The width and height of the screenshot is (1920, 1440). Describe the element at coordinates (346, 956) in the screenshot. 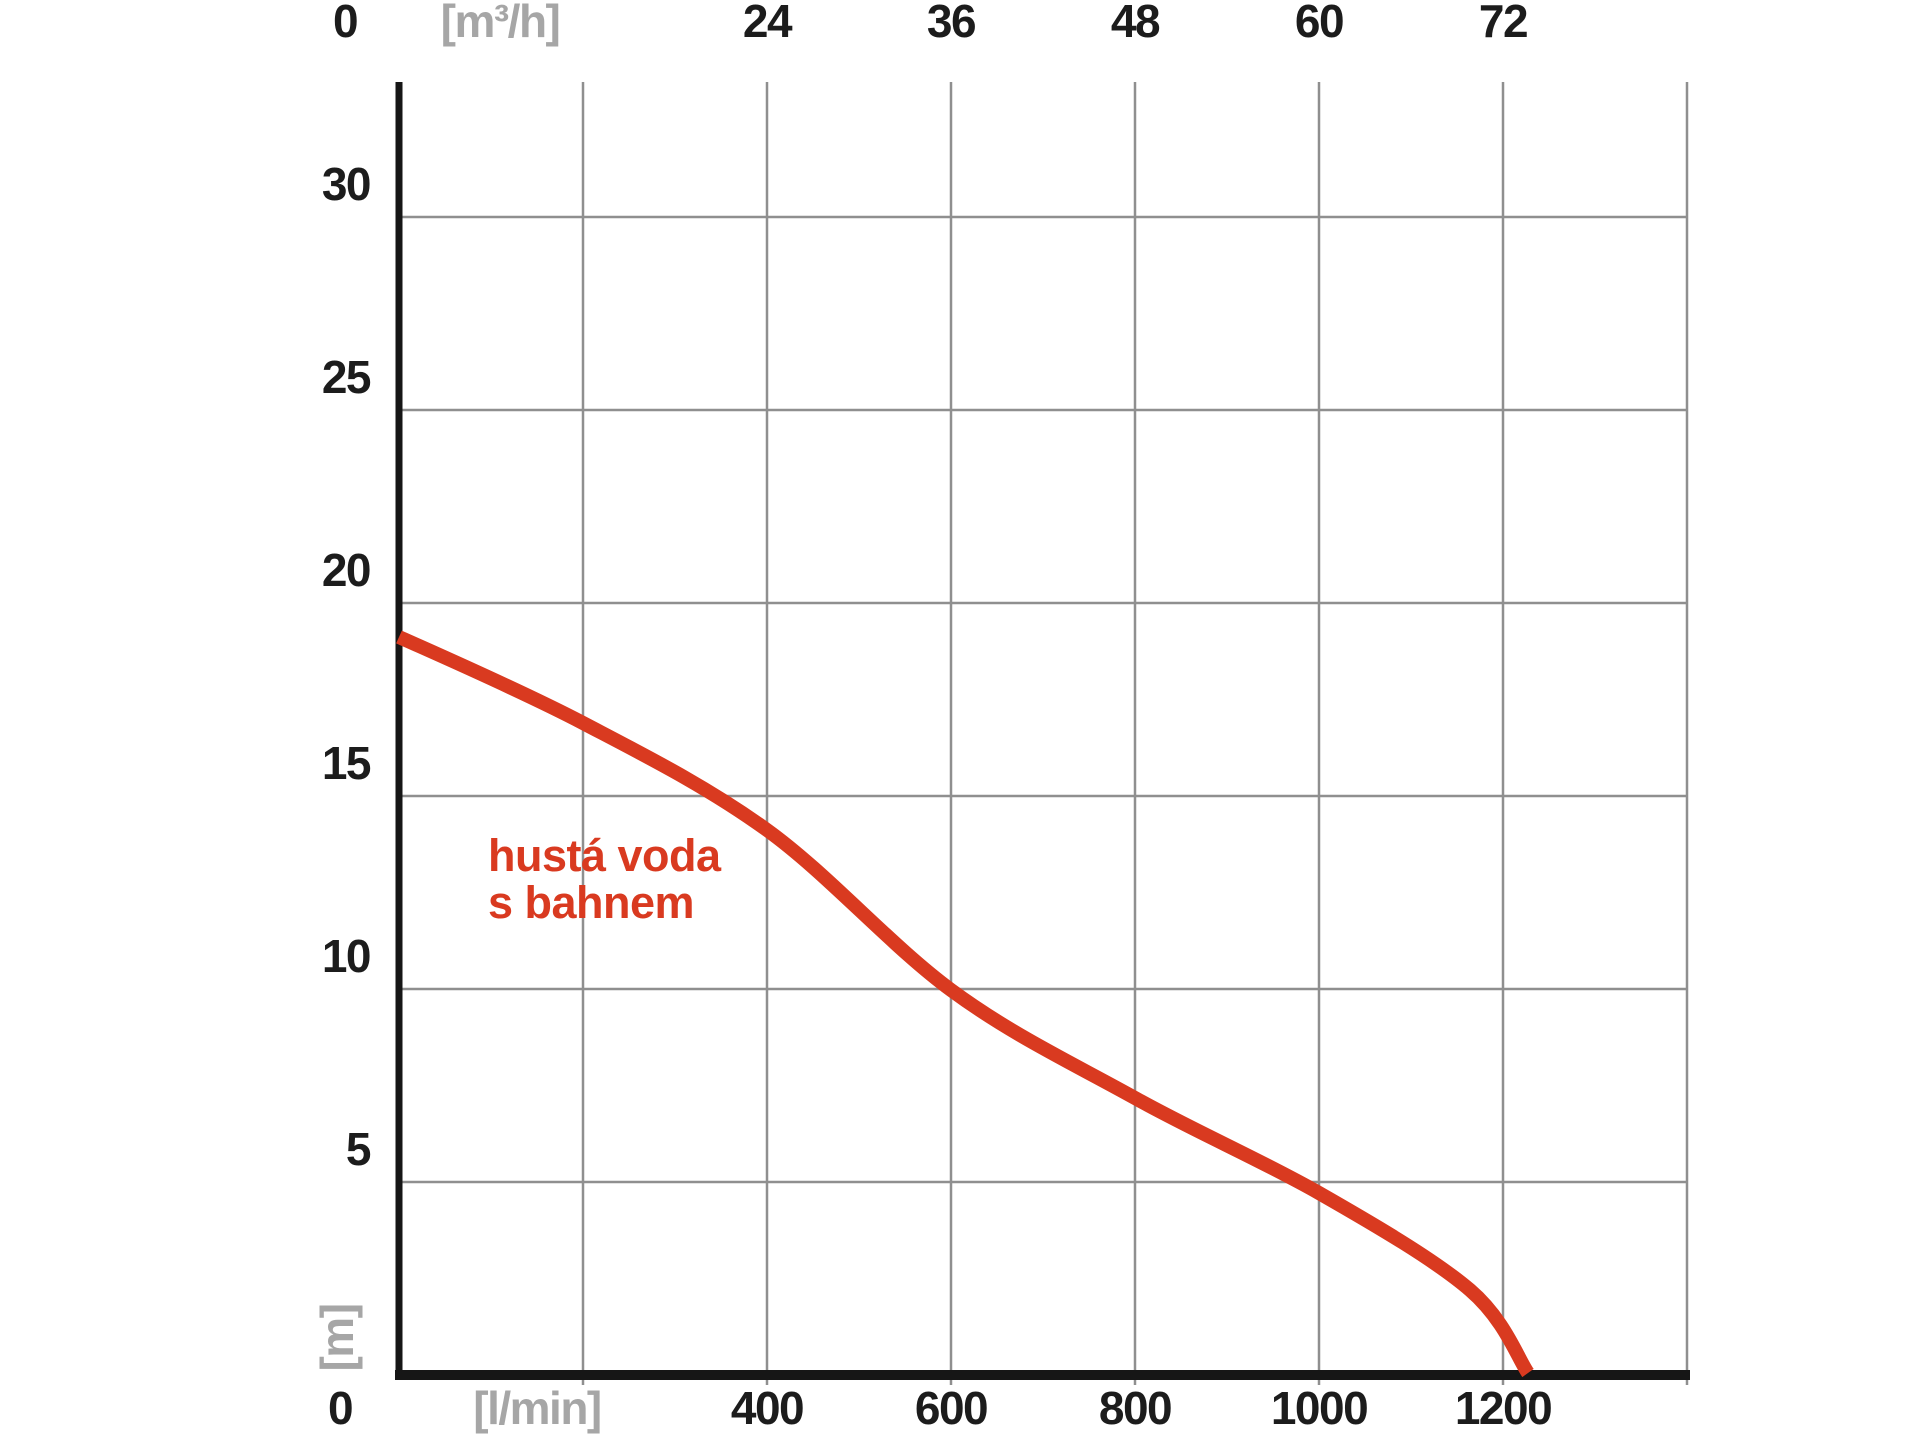

I see `left-axis-tick: 10` at that location.